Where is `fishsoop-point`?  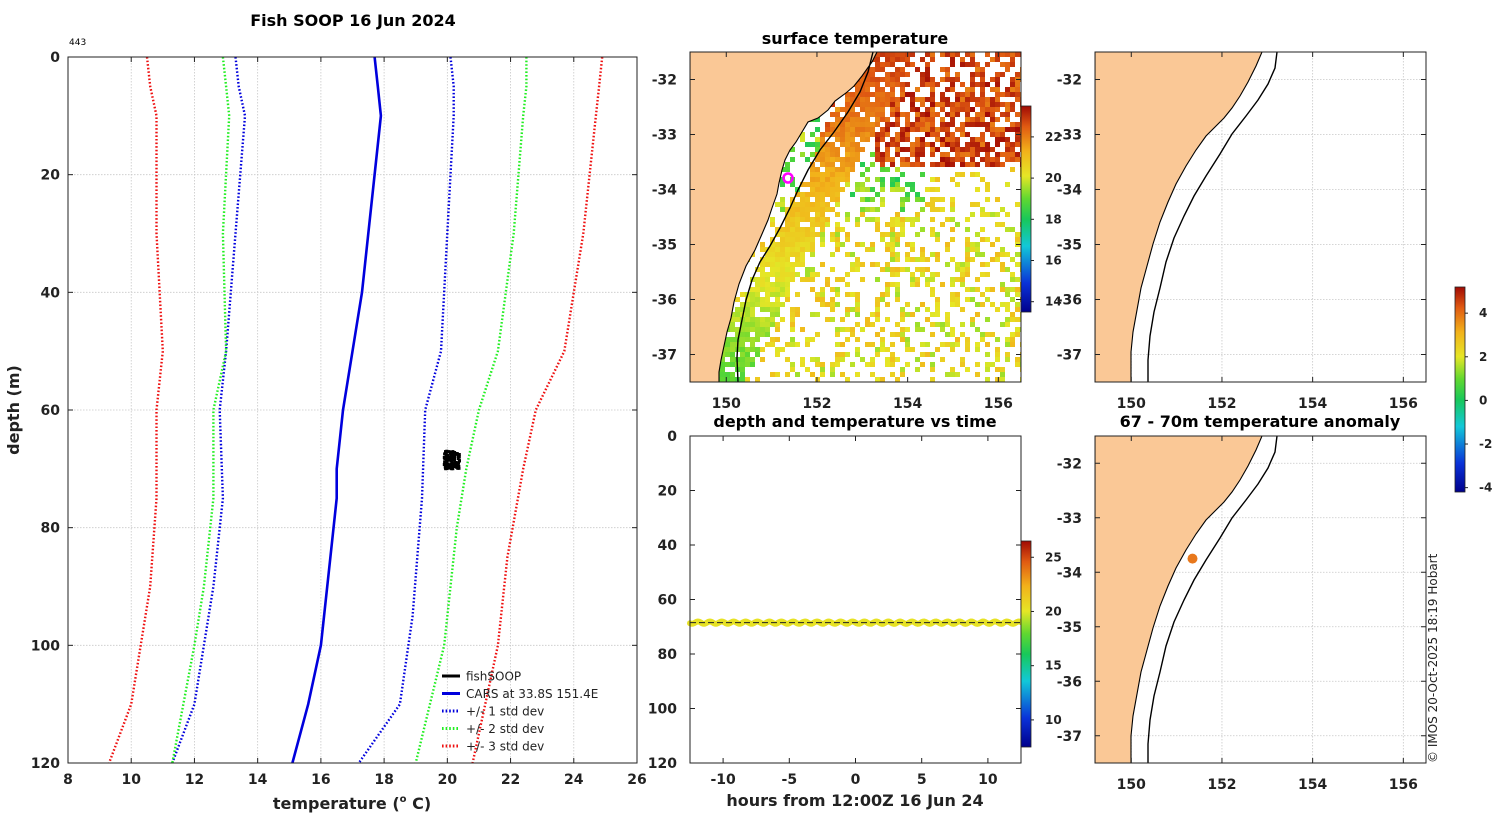
fishsoop-point is located at coordinates (455, 462).